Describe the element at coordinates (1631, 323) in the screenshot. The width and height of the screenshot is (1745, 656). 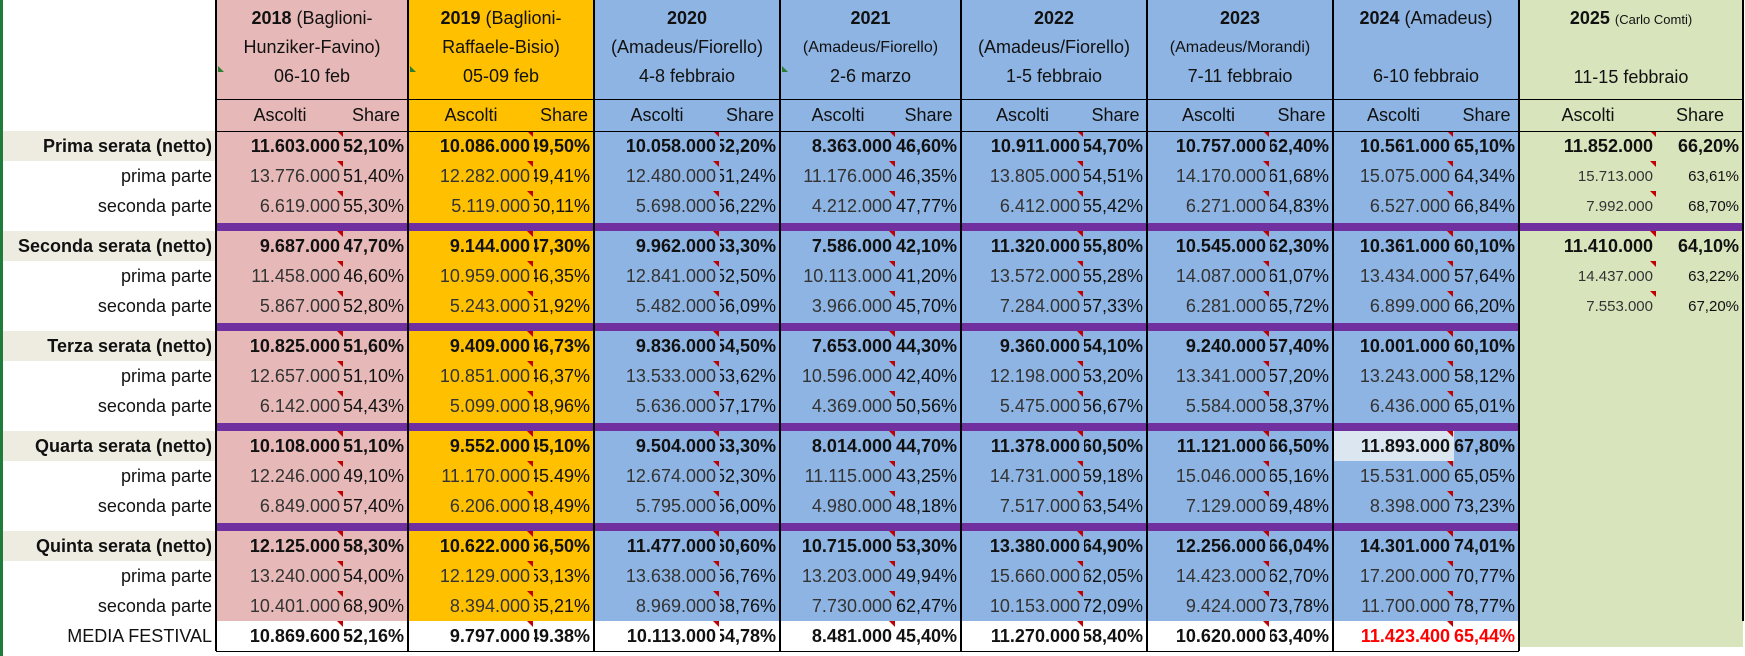
I see `column-bg-2025` at that location.